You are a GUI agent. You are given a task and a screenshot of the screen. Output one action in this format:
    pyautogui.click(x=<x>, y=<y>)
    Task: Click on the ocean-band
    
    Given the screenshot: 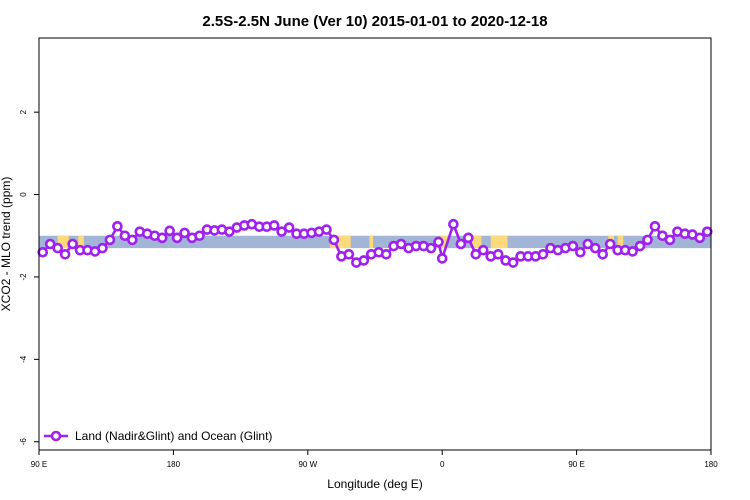 What is the action you would take?
    pyautogui.click(x=375, y=242)
    